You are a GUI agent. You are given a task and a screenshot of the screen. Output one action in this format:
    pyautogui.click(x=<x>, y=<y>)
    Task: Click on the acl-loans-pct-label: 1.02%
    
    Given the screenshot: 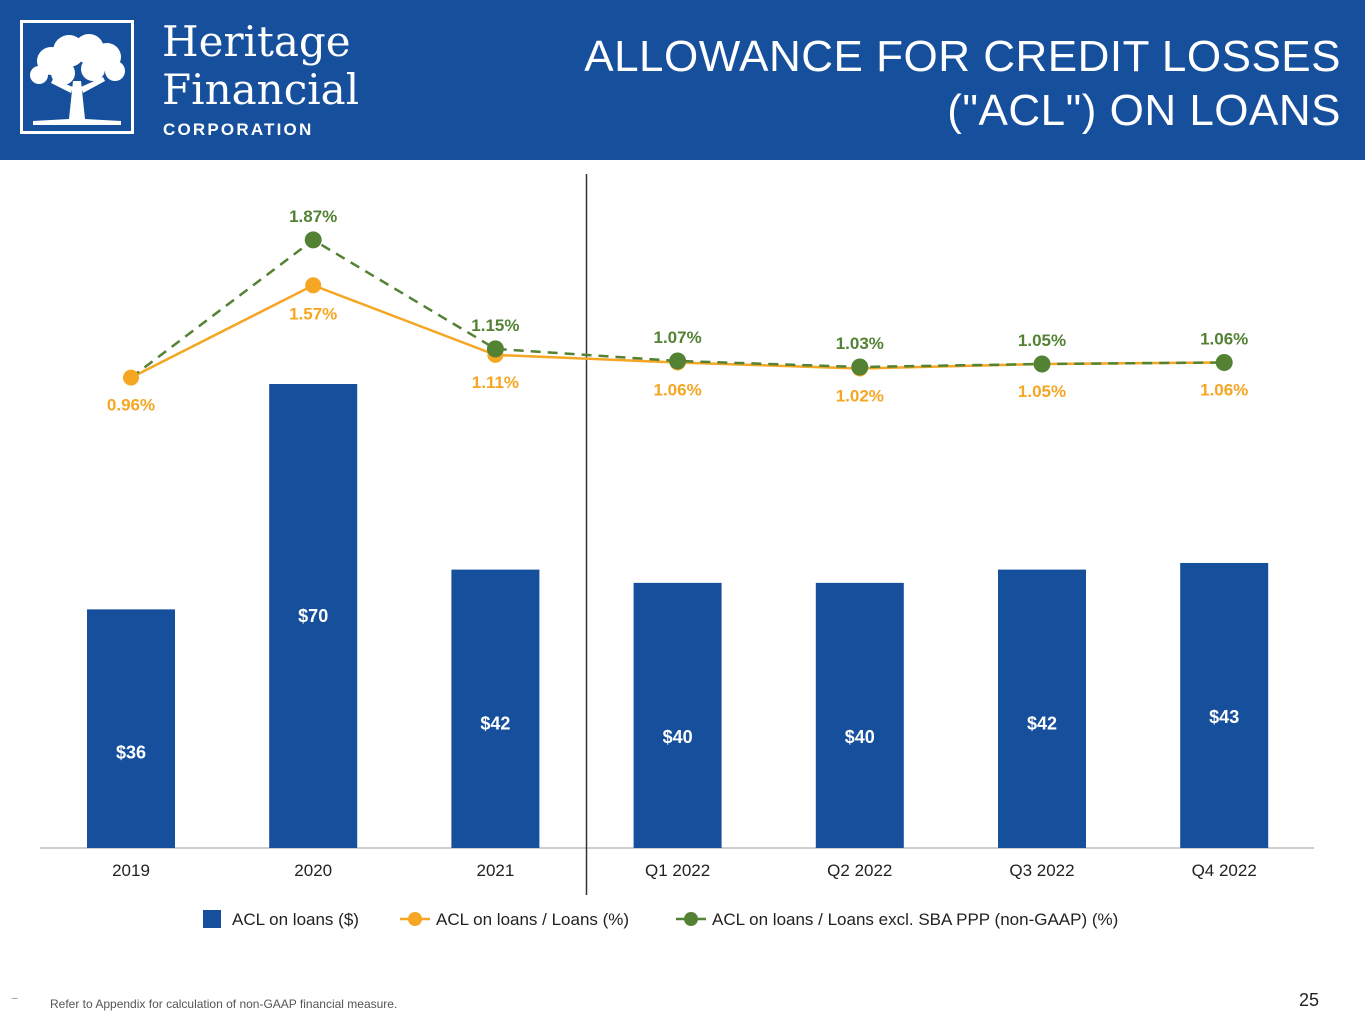 What is the action you would take?
    pyautogui.click(x=860, y=396)
    